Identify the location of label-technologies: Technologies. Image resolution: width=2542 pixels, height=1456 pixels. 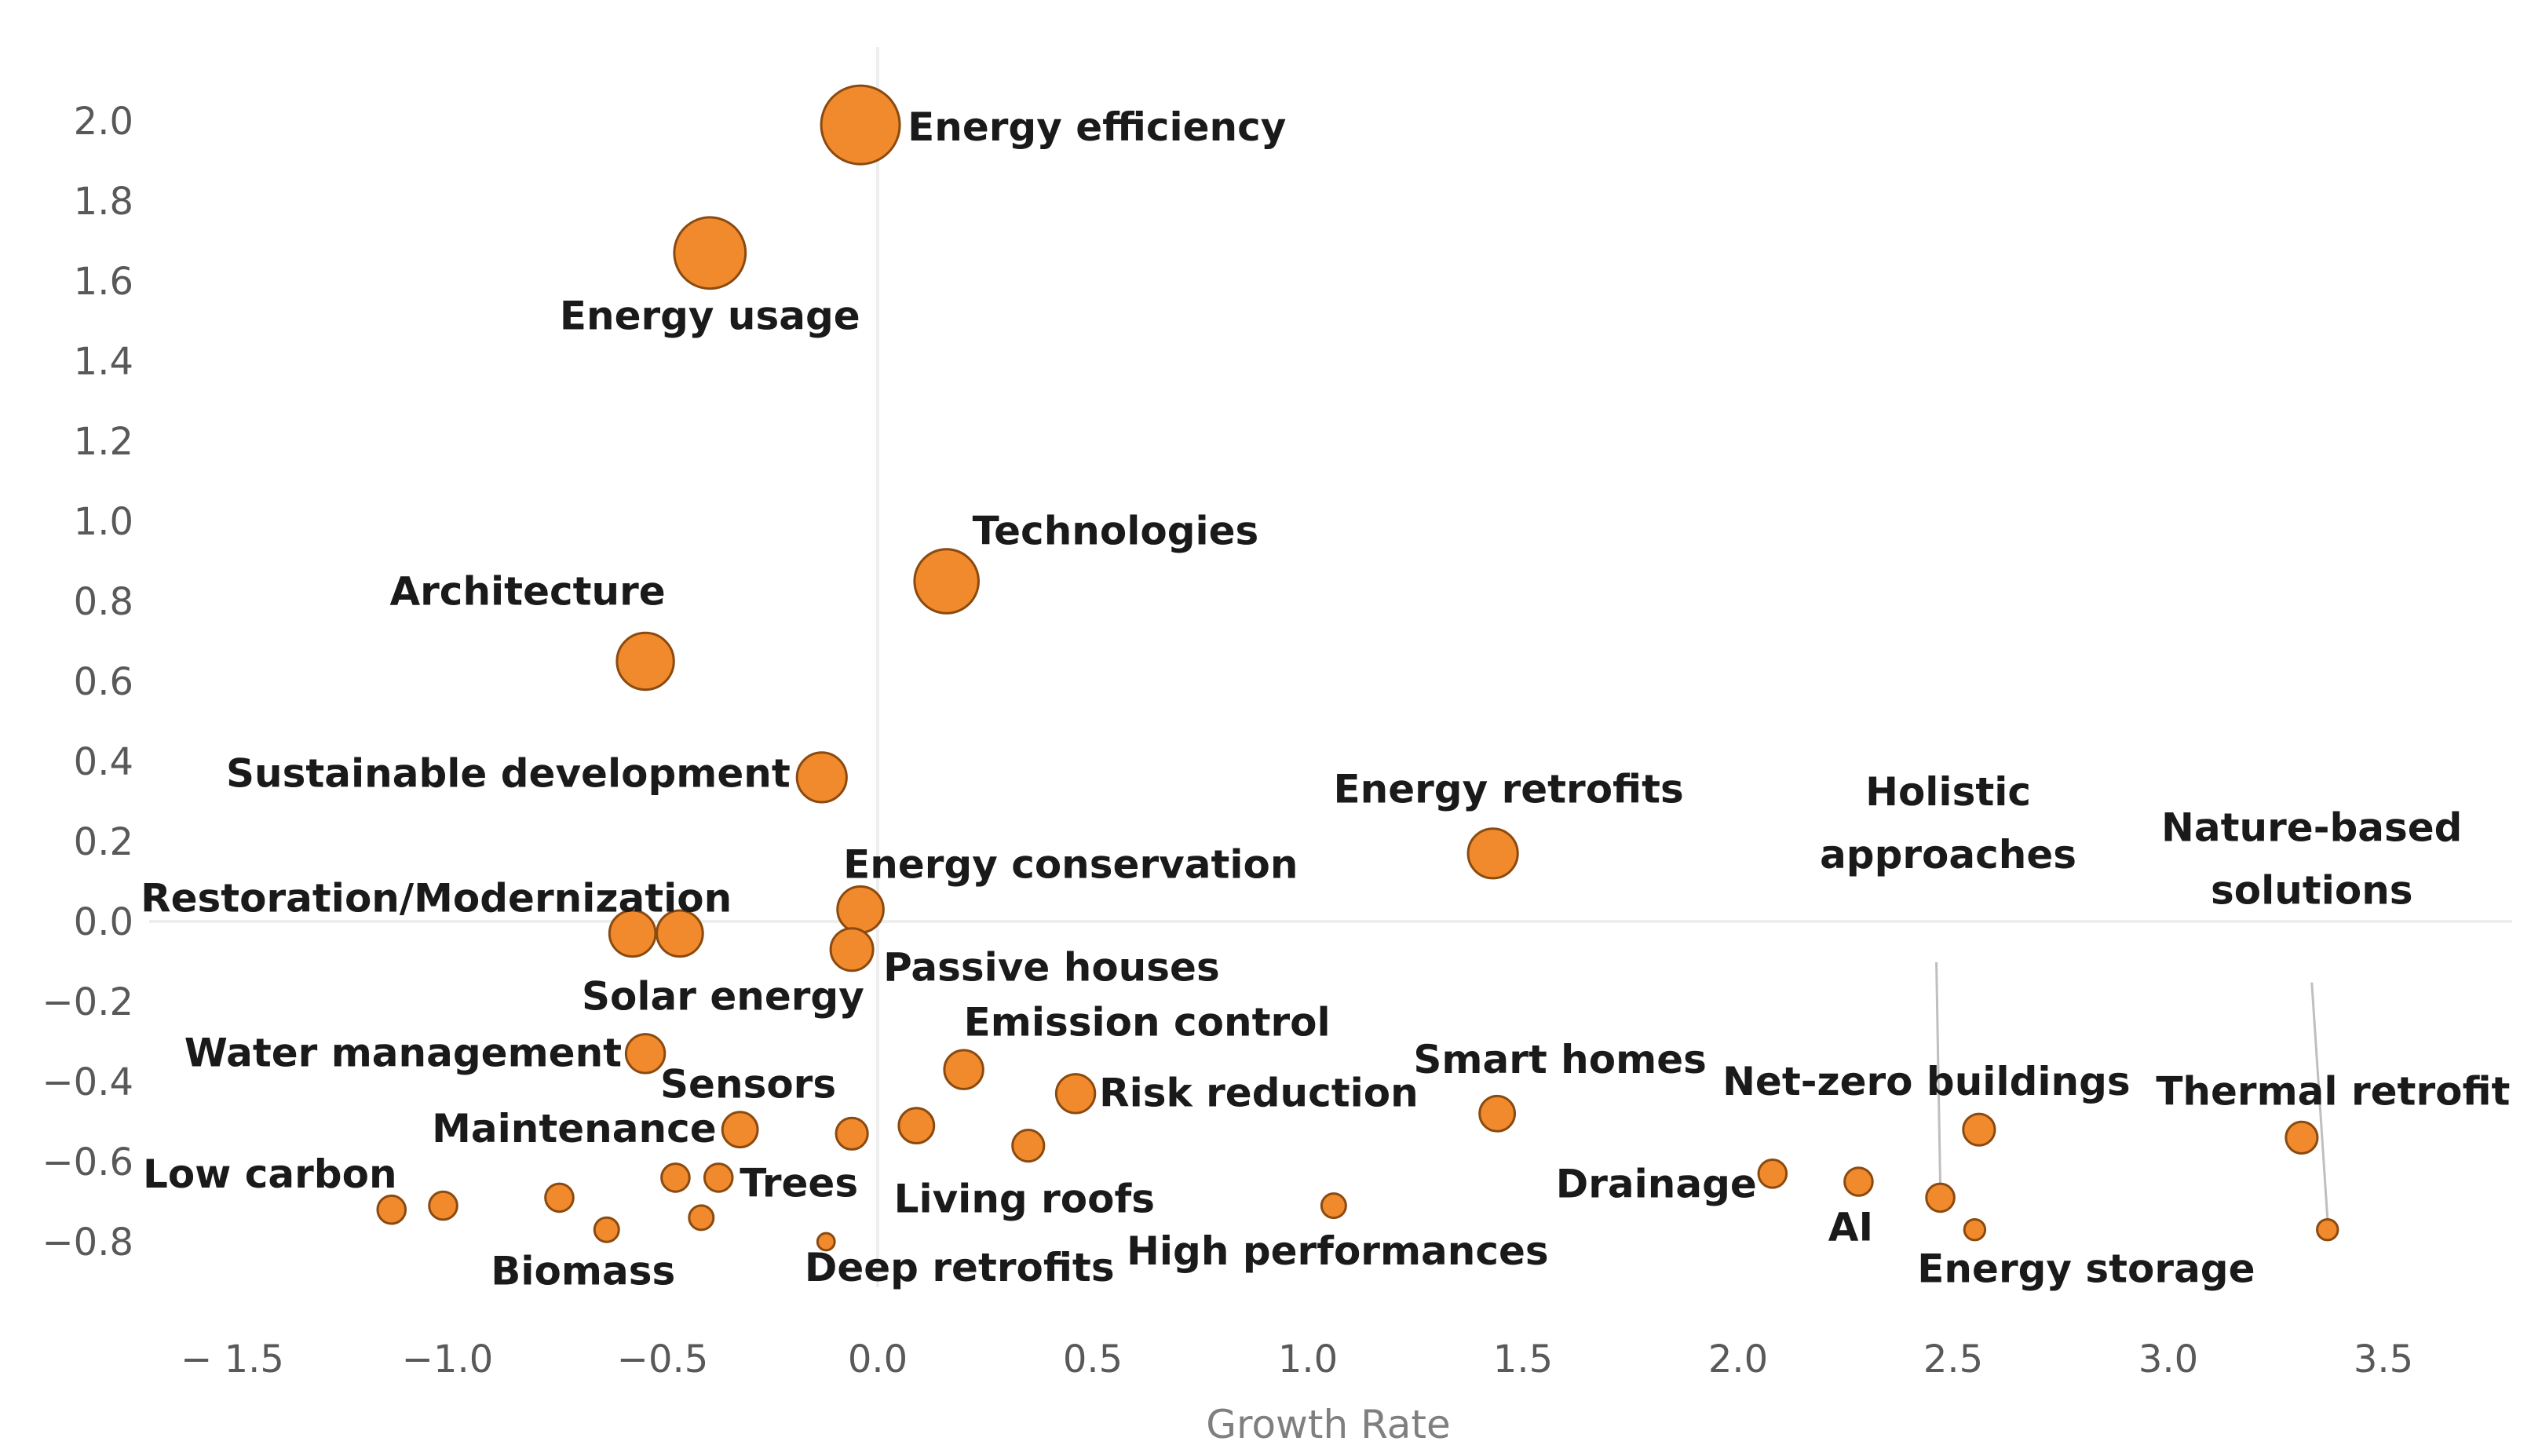
(1116, 531).